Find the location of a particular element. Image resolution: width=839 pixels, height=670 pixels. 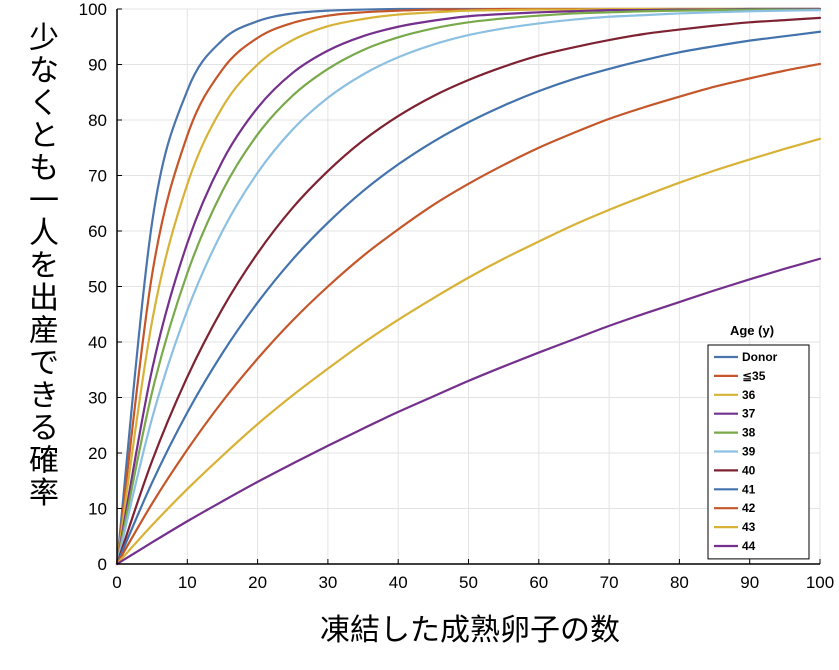

legend: Age (y) Donor ≦35 36 37 38 39 40 41 42 43 44 is located at coordinates (758, 441).